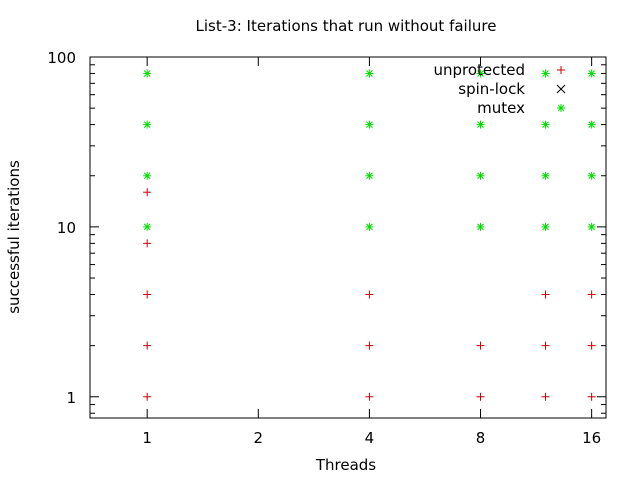 The height and width of the screenshot is (480, 640). Describe the element at coordinates (491, 89) in the screenshot. I see `legend-label: spin-lock` at that location.